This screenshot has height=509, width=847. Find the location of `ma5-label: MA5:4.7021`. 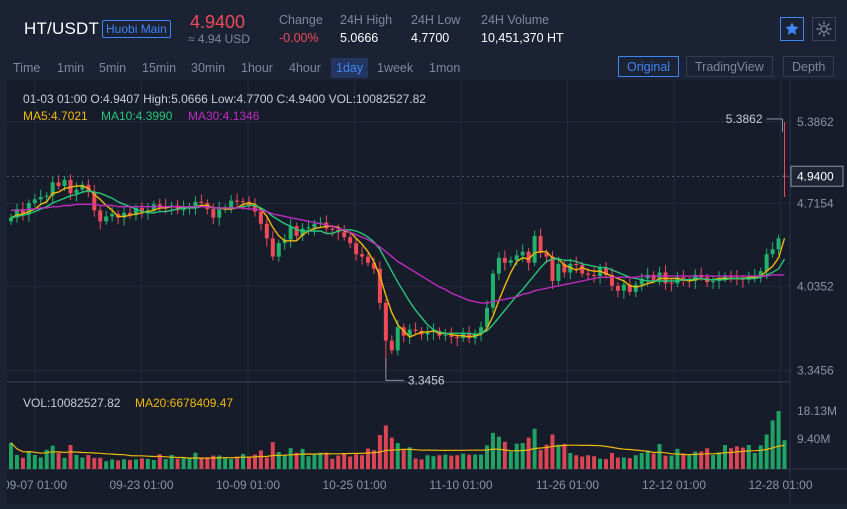

ma5-label: MA5:4.7021 is located at coordinates (55, 116).